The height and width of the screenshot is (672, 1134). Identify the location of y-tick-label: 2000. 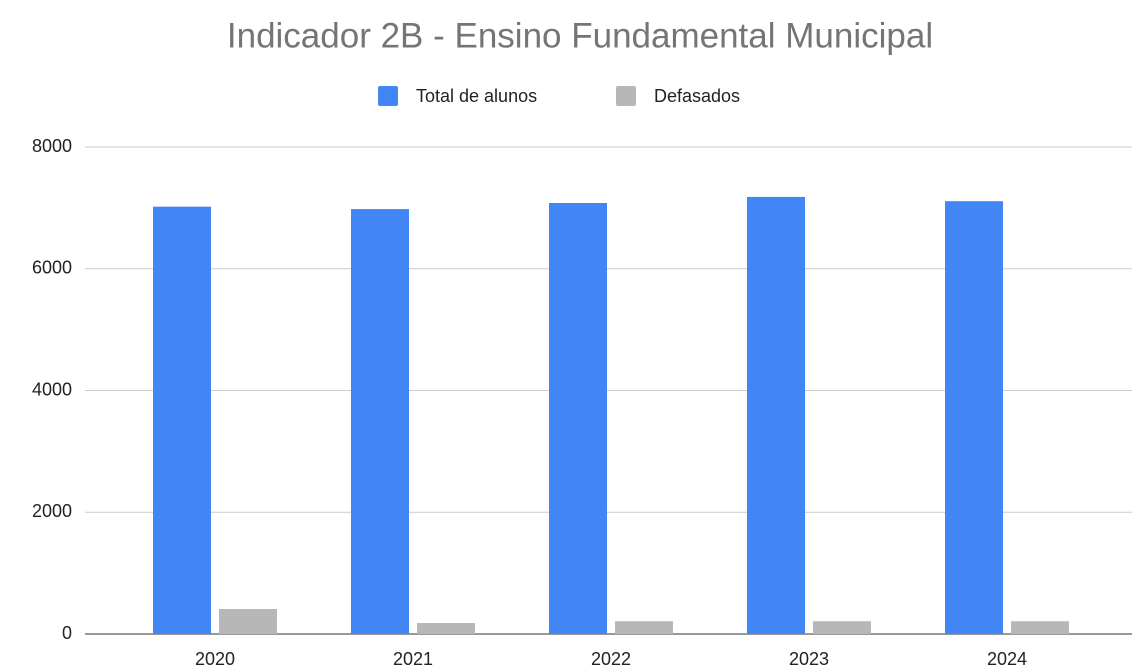
(52, 511).